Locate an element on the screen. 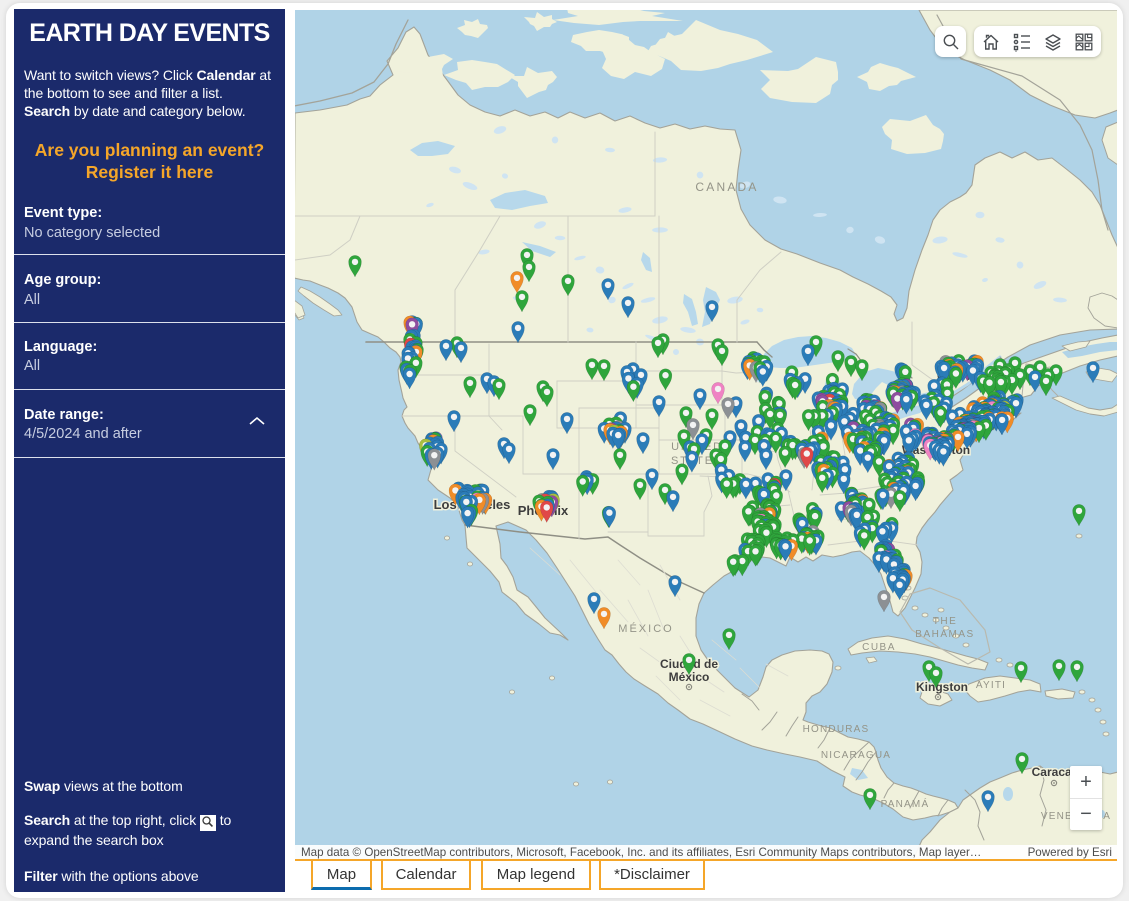  svg-text: México is located at coordinates (689, 677).